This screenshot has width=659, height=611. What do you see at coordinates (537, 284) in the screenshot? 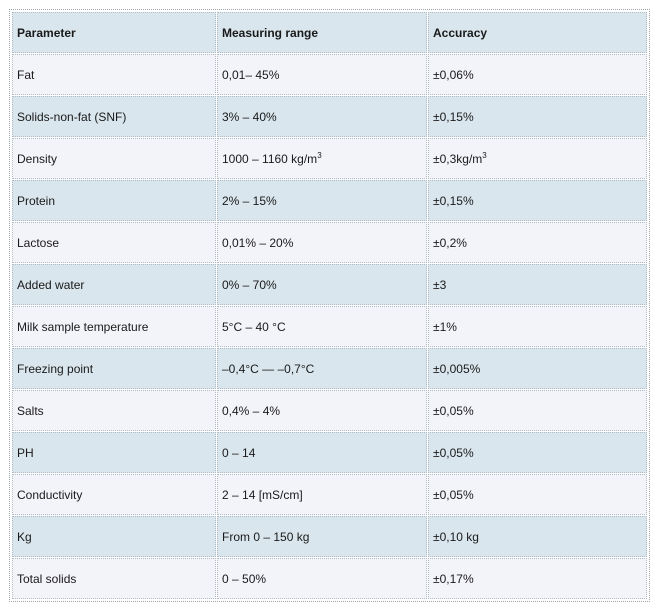
I see `cell-accuracy: ±3` at bounding box center [537, 284].